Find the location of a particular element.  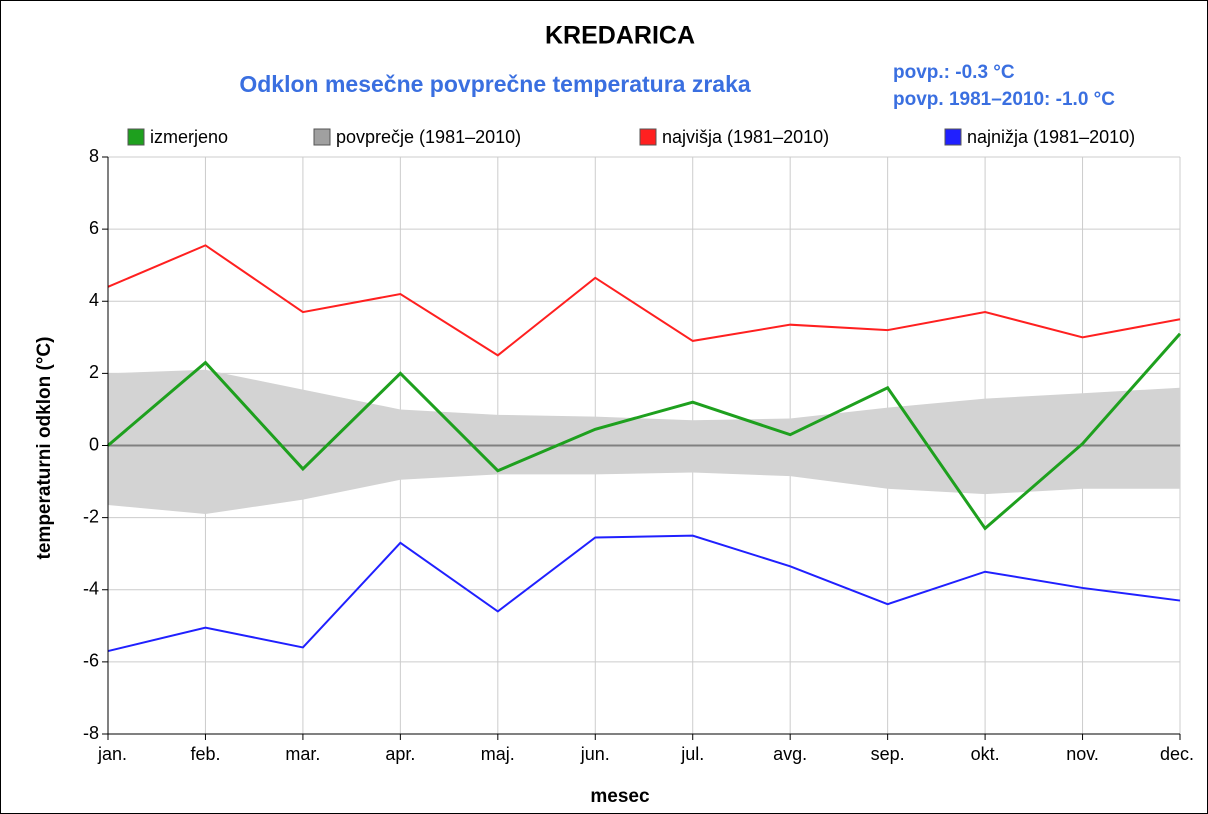

x-tick-label: mar. is located at coordinates (302, 754).